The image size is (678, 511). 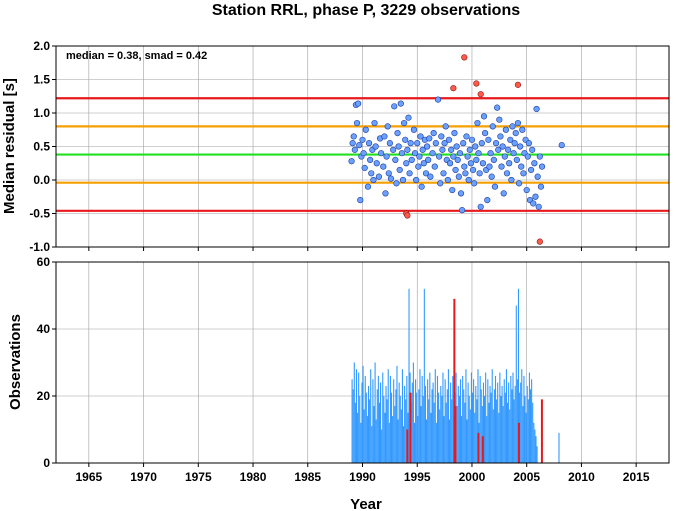 What do you see at coordinates (362, 477) in the screenshot?
I see `x-tick-label: 1990` at bounding box center [362, 477].